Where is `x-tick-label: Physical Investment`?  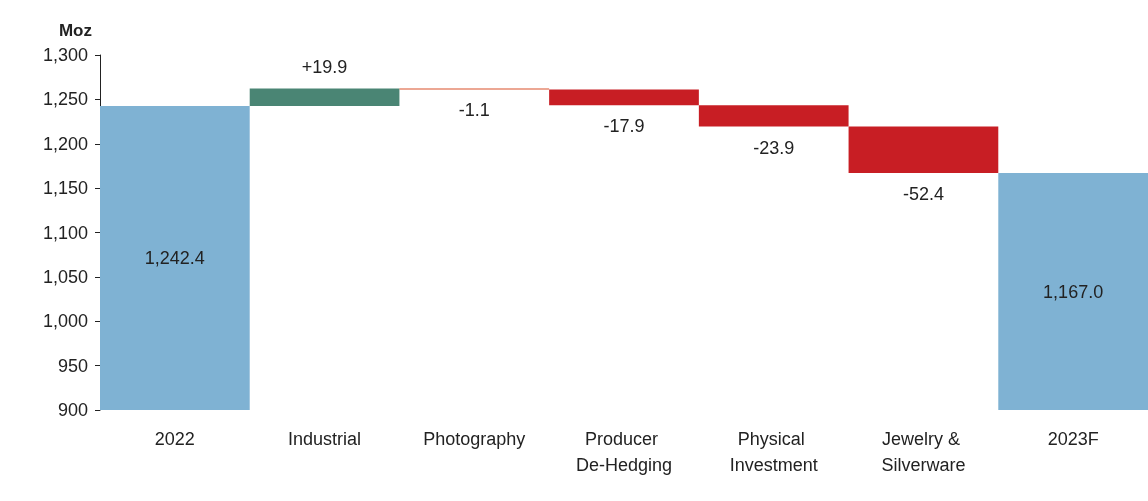
x-tick-label: Physical Investment is located at coordinates (773, 452).